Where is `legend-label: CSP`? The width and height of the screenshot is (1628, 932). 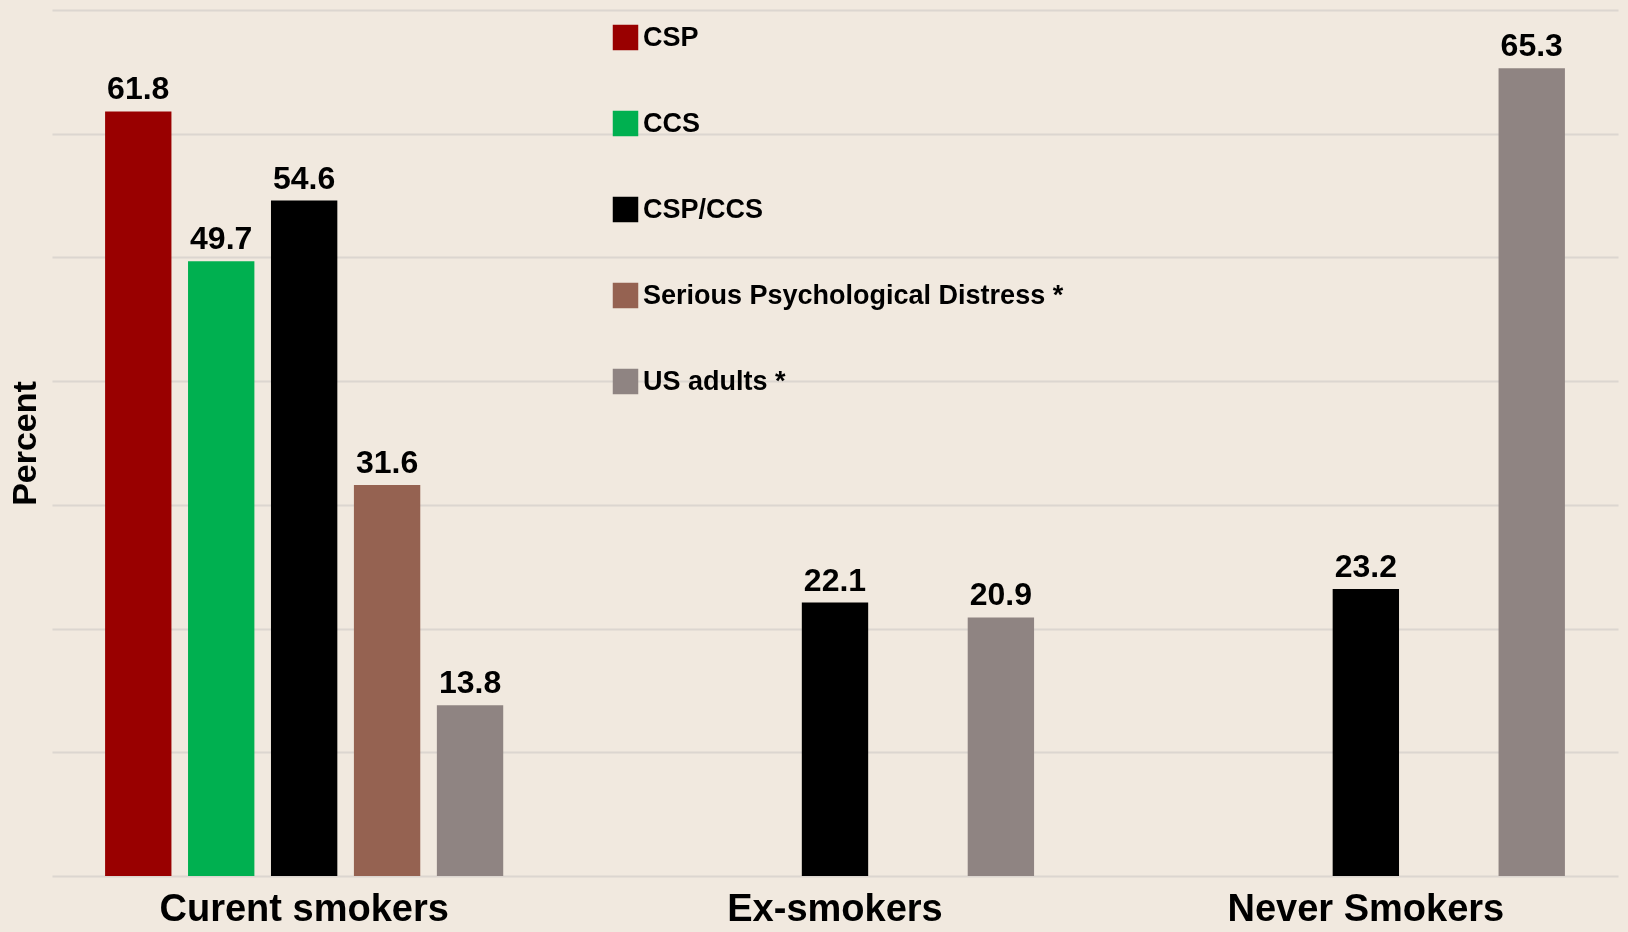 legend-label: CSP is located at coordinates (671, 36).